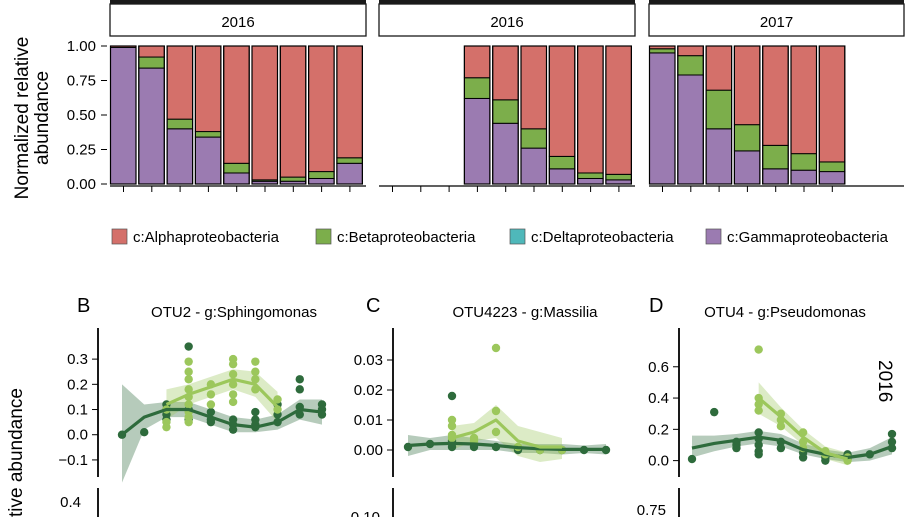  What do you see at coordinates (77, 359) in the screenshot?
I see `y-tick-label: 0.3` at bounding box center [77, 359].